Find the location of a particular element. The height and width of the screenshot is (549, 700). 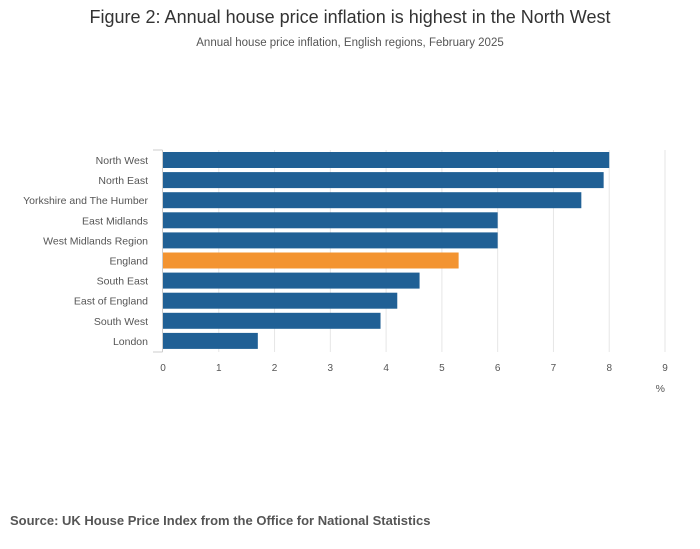

bar-west-midlands-region is located at coordinates (330, 240).